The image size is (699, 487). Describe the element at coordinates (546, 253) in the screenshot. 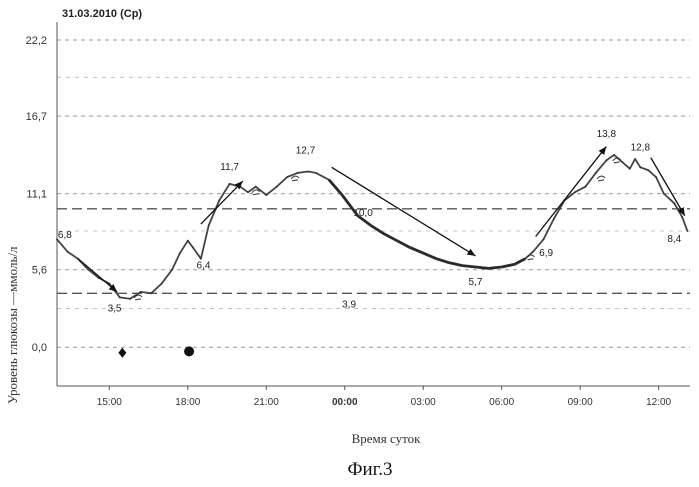

I see `data-label: 6,9` at that location.